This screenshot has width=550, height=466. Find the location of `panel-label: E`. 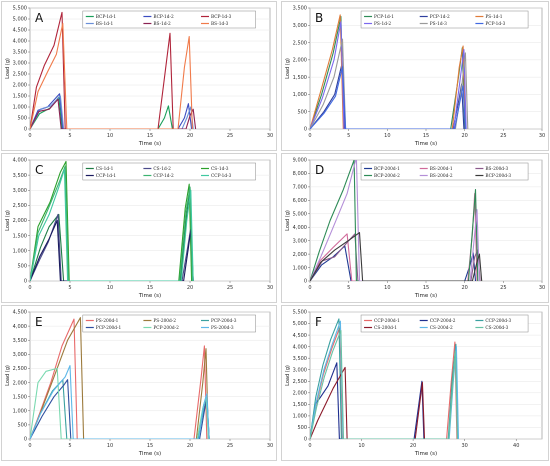

panel-label: E is located at coordinates (39, 322).